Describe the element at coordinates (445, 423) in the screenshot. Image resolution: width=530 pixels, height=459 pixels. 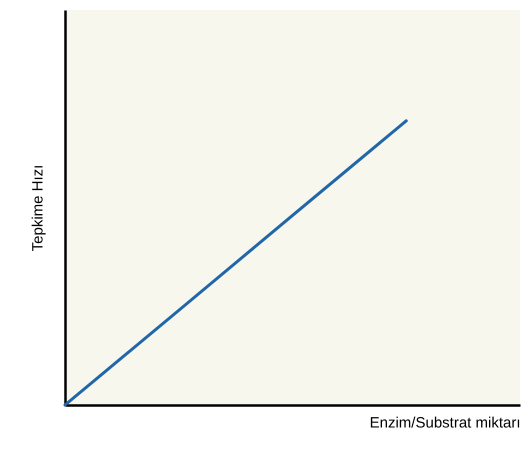
I see `x-axis-title: Enzim/Substrat miktarı` at that location.